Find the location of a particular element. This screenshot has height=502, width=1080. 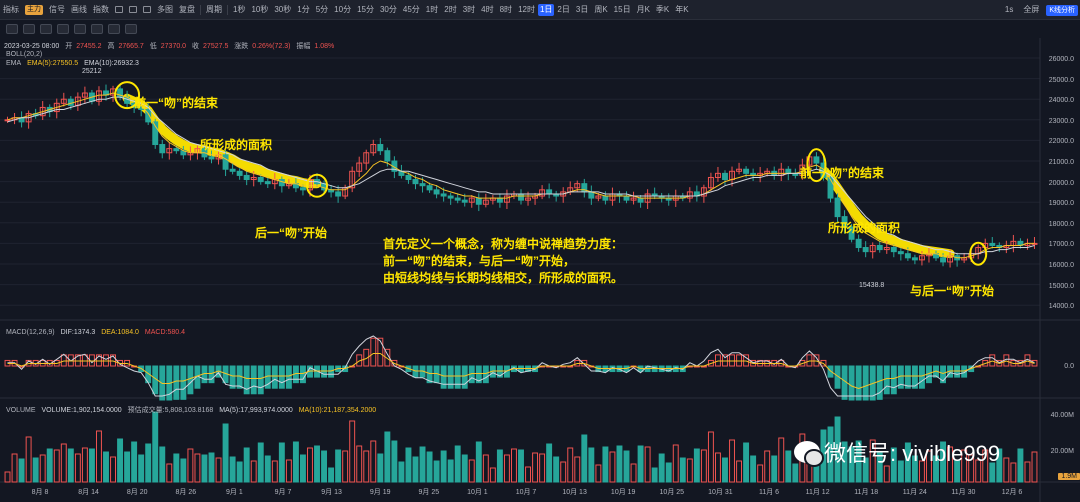

toolbar-item: 周期 is located at coordinates (214, 9).